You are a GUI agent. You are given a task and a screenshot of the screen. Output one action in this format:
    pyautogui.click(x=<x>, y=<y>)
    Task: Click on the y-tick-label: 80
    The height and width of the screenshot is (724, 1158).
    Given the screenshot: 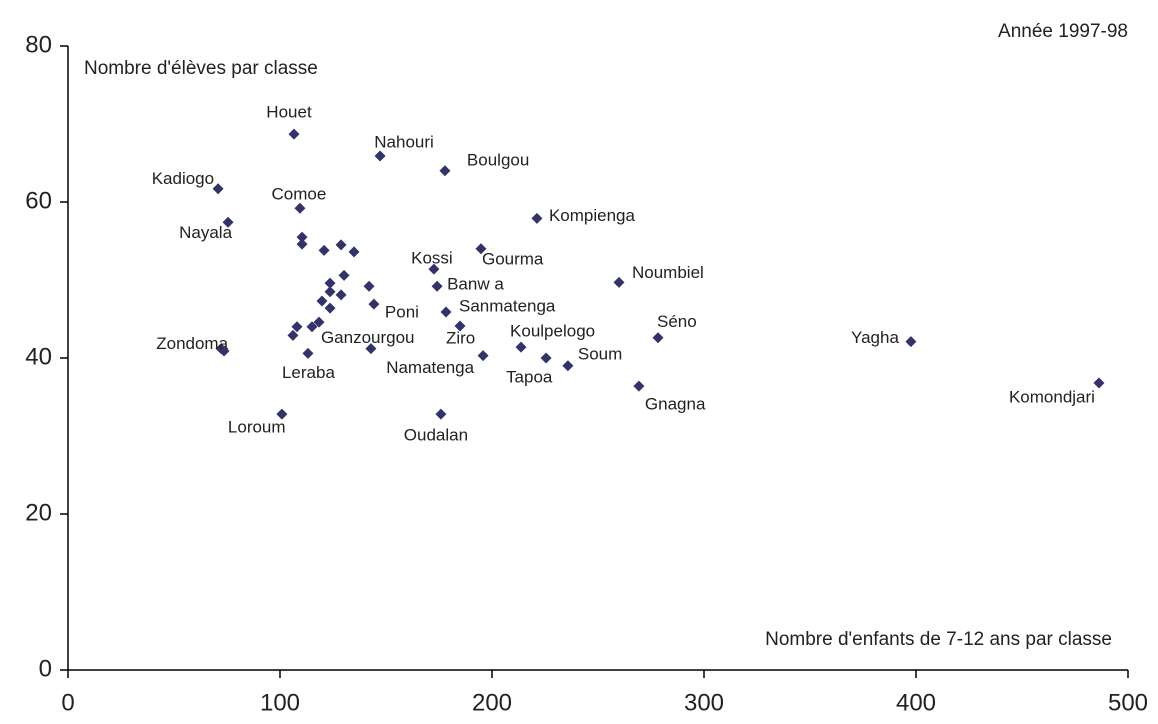 What is the action you would take?
    pyautogui.click(x=38, y=44)
    